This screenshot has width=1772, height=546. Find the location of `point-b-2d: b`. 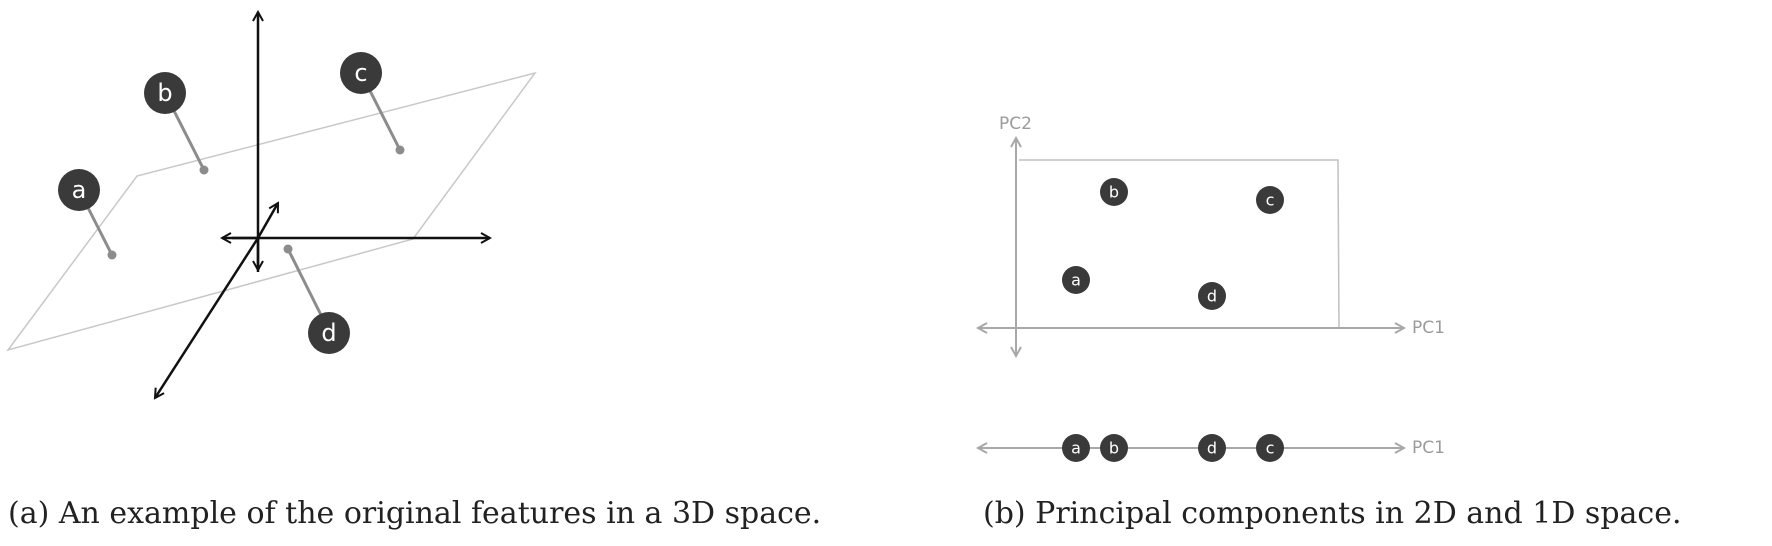

point-b-2d: b is located at coordinates (1114, 192).